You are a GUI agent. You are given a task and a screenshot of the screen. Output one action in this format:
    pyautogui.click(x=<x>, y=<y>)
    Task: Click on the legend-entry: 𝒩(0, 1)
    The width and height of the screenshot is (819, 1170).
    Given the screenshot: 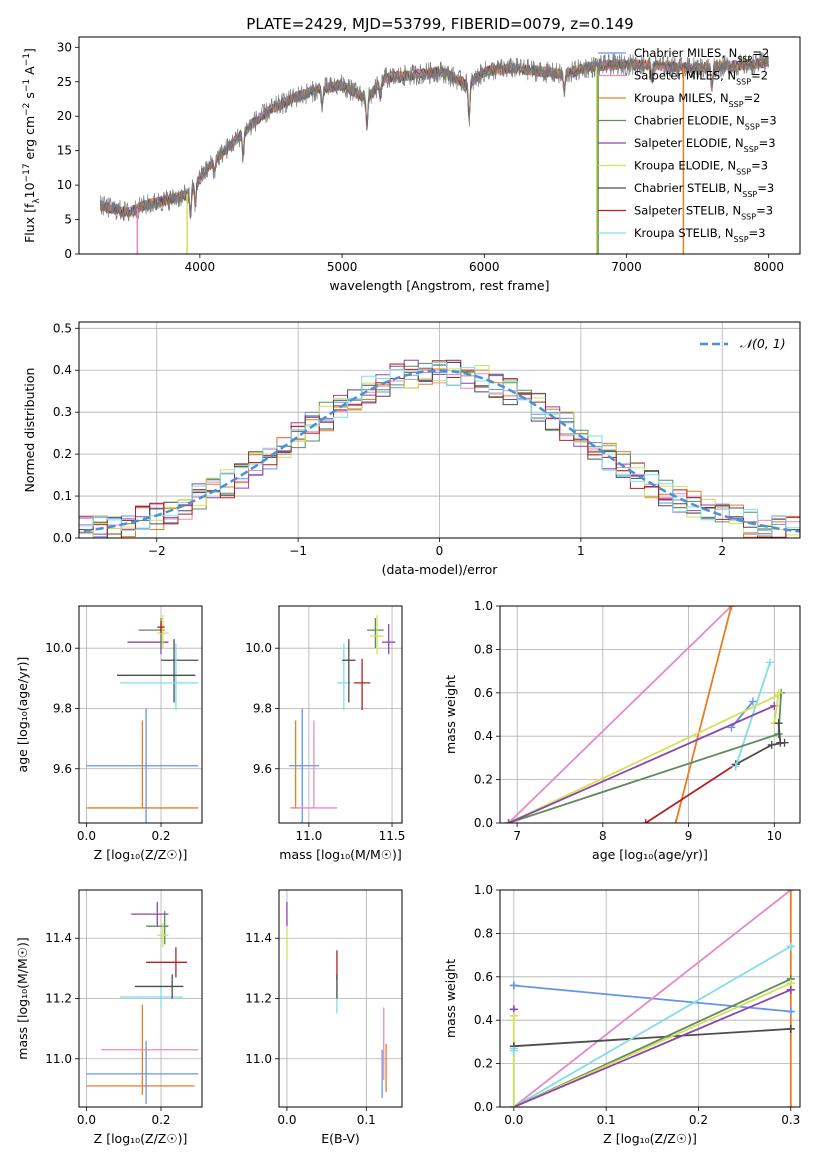 What is the action you would take?
    pyautogui.click(x=763, y=343)
    